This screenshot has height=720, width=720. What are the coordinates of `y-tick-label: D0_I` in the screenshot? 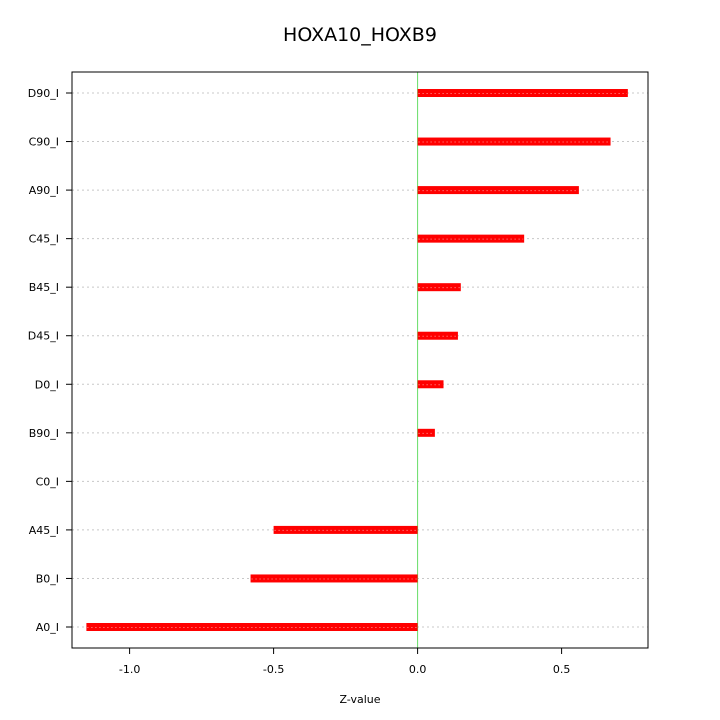 It's located at (47, 384).